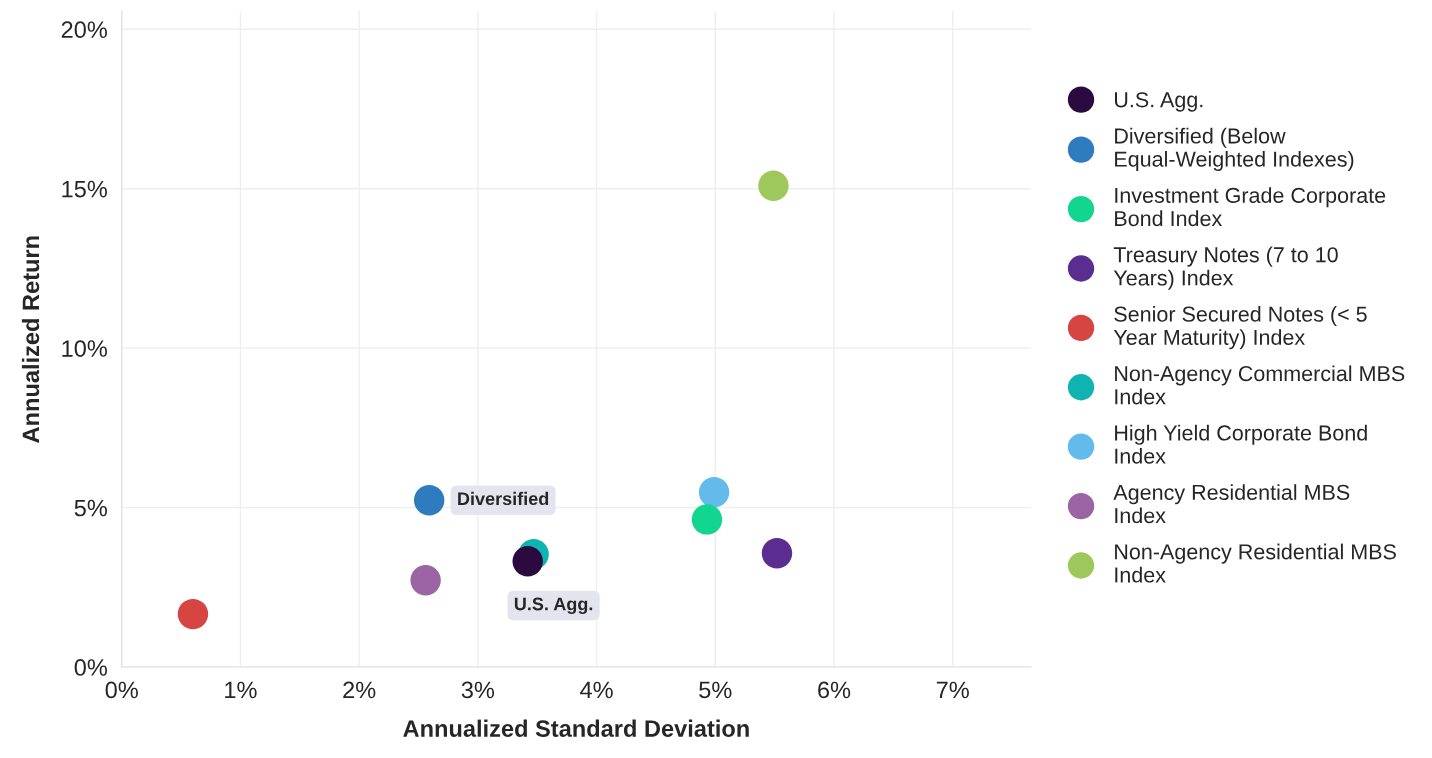 Image resolution: width=1432 pixels, height=758 pixels. What do you see at coordinates (834, 690) in the screenshot?
I see `x-tick-label: 6%` at bounding box center [834, 690].